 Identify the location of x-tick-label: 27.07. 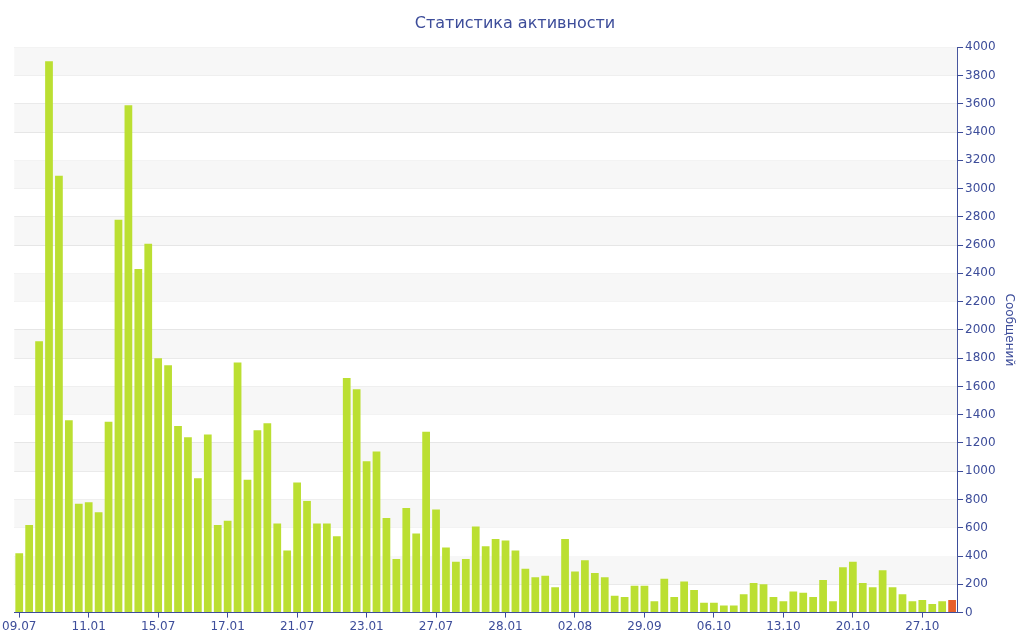
(436, 625).